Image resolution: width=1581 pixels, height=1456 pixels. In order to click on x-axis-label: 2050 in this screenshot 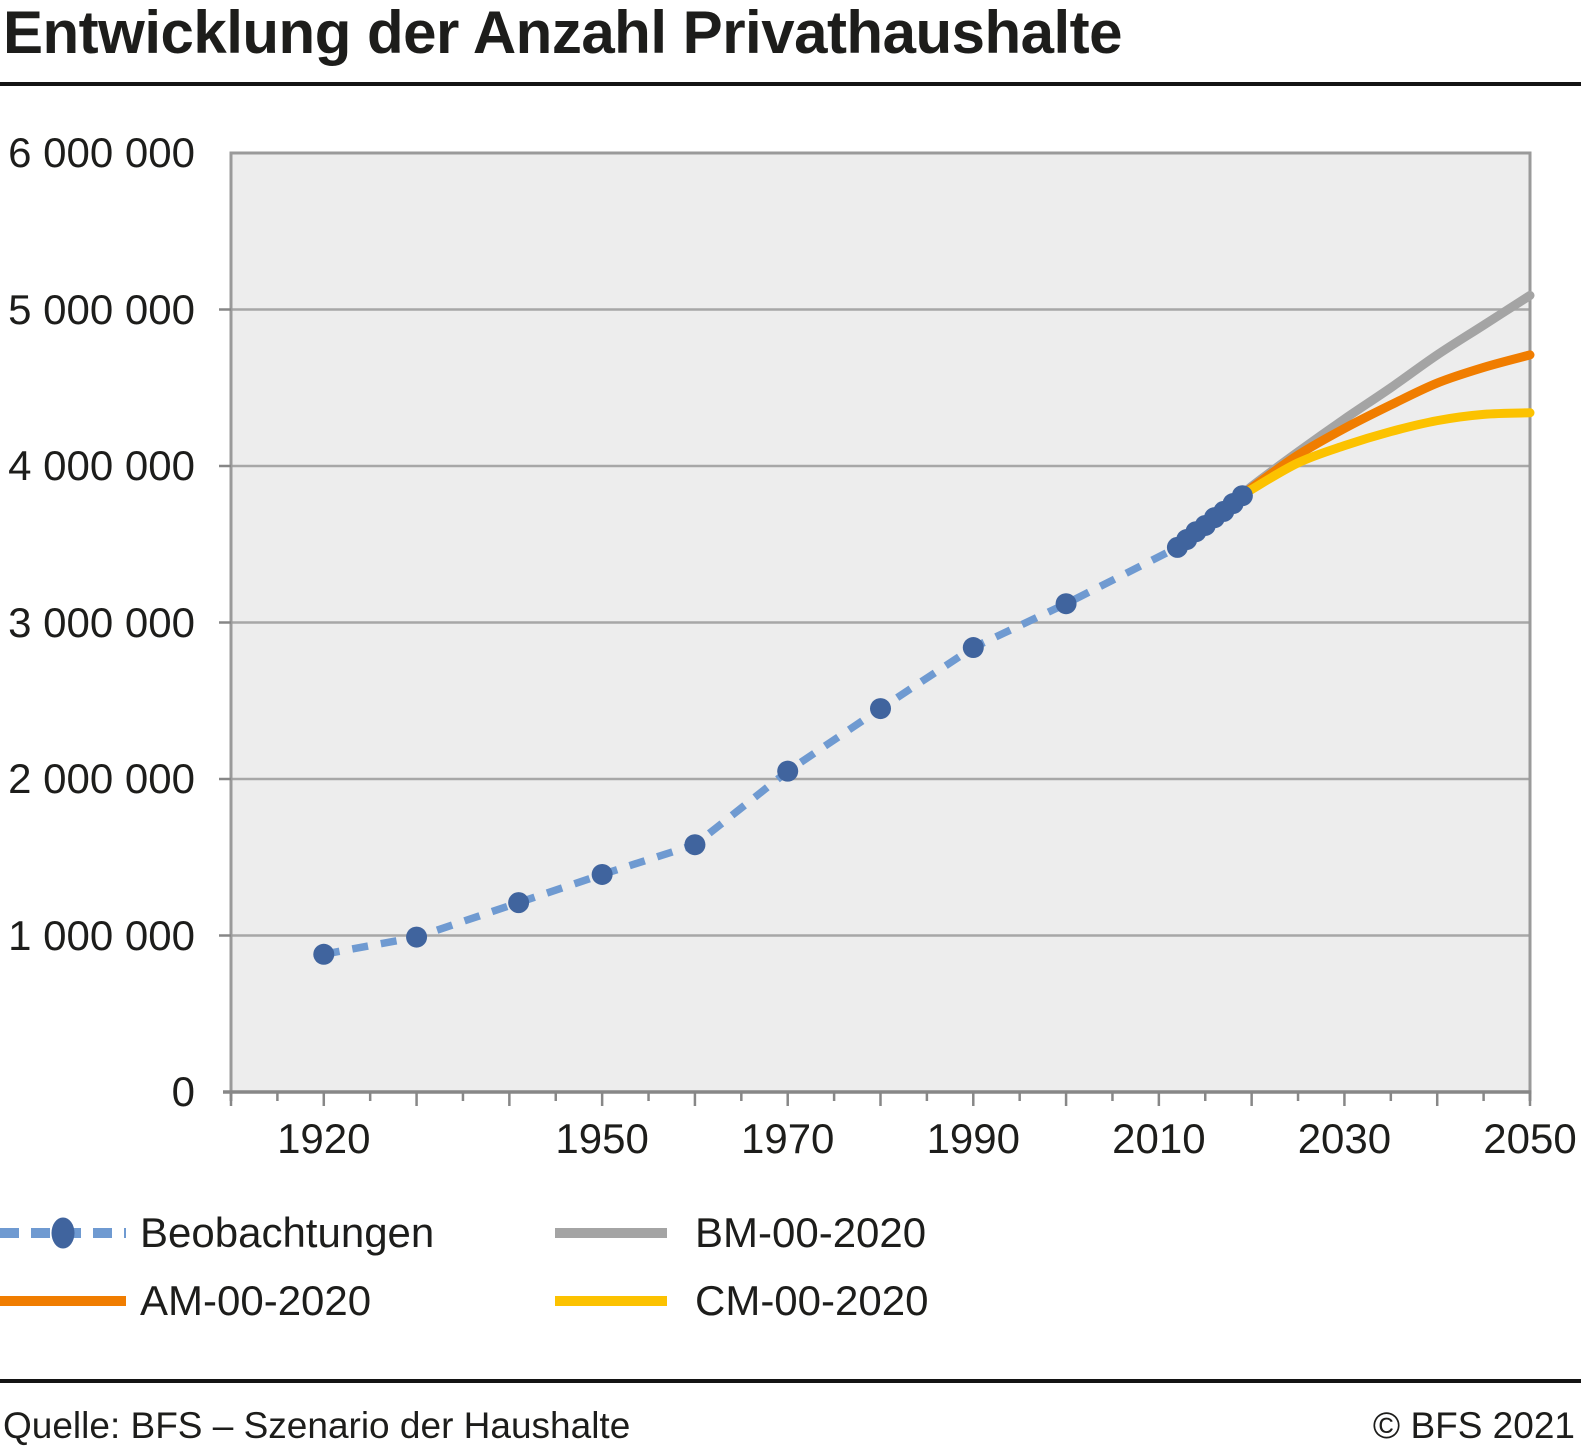, I will do `click(1530, 1138)`.